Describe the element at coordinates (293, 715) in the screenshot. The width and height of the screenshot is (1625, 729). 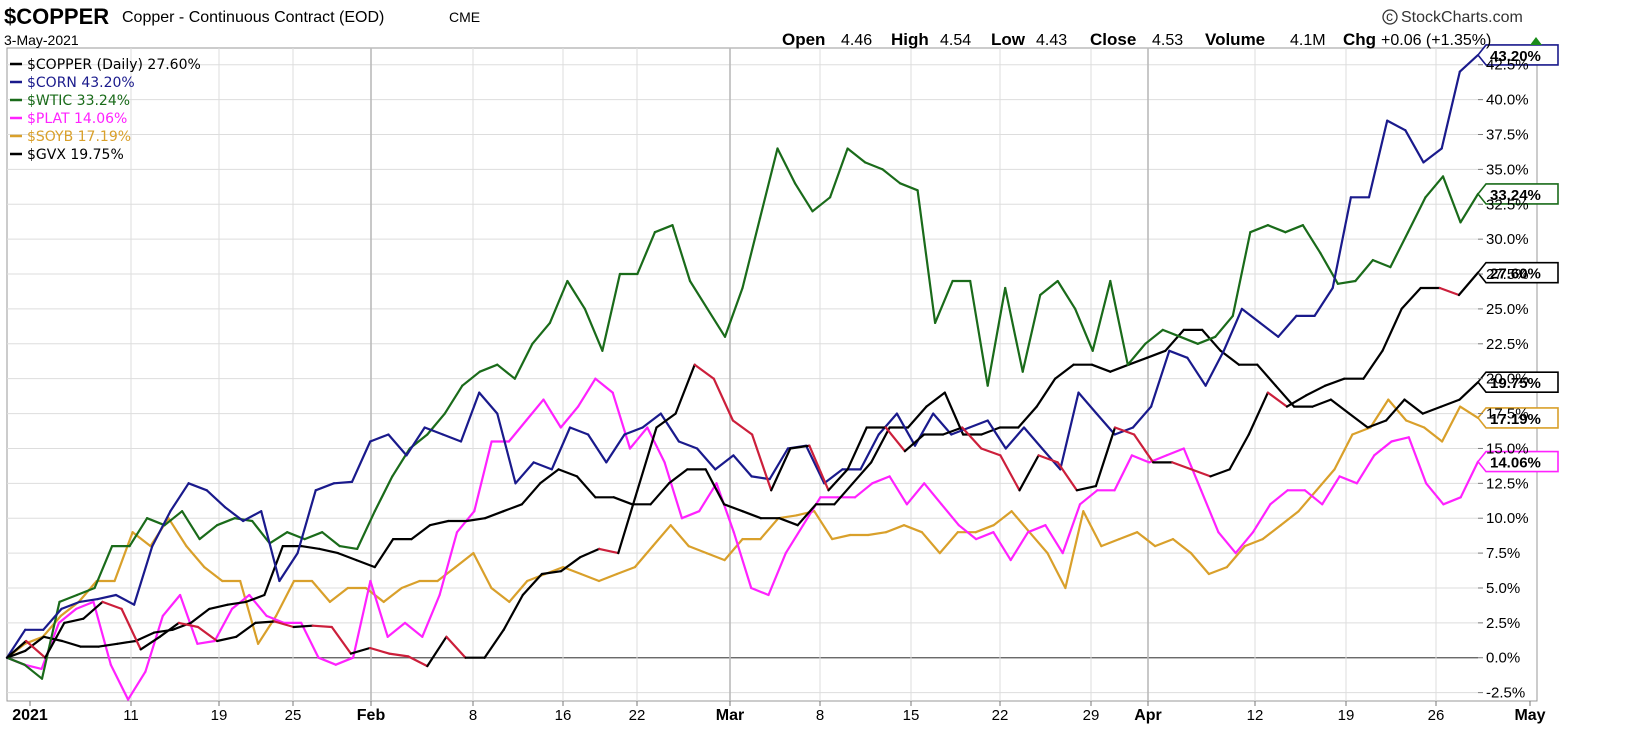
I see `x-tick-label: 25` at that location.